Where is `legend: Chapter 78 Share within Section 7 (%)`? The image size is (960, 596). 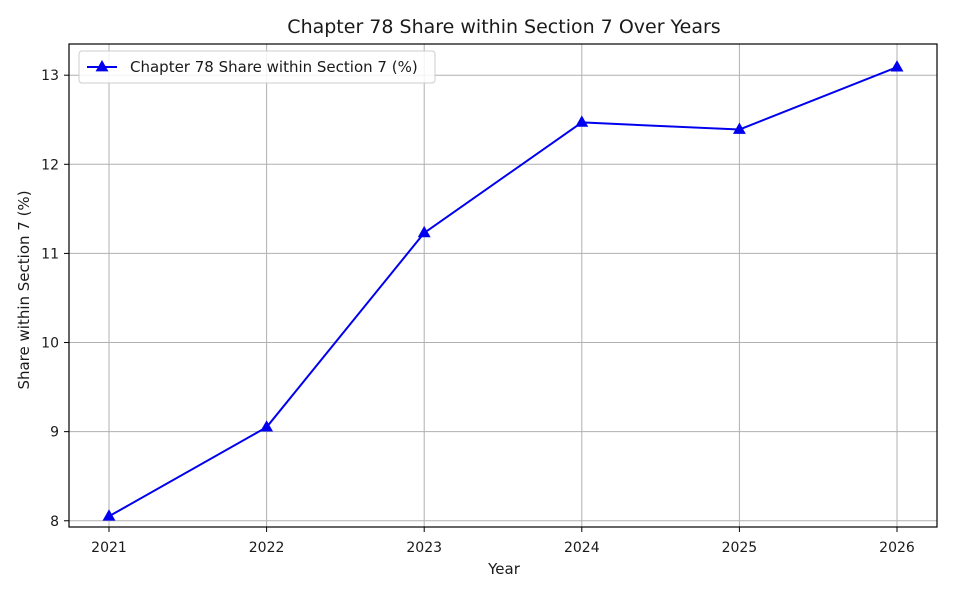
legend: Chapter 78 Share within Section 7 (%) is located at coordinates (257, 67).